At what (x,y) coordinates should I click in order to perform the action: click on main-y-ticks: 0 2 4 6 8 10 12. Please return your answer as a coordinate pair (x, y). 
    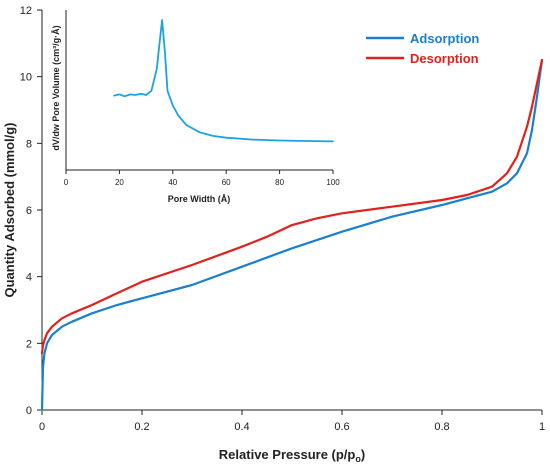
    Looking at the image, I should click on (31, 211).